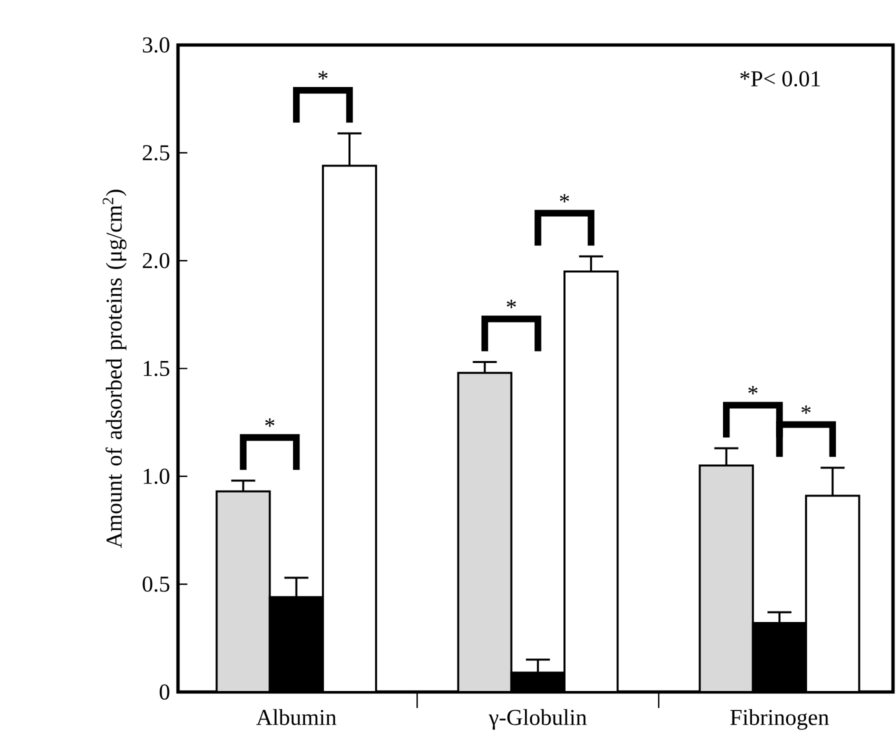 Image resolution: width=896 pixels, height=747 pixels. What do you see at coordinates (296, 717) in the screenshot?
I see `x-tick-label: Albumin` at bounding box center [296, 717].